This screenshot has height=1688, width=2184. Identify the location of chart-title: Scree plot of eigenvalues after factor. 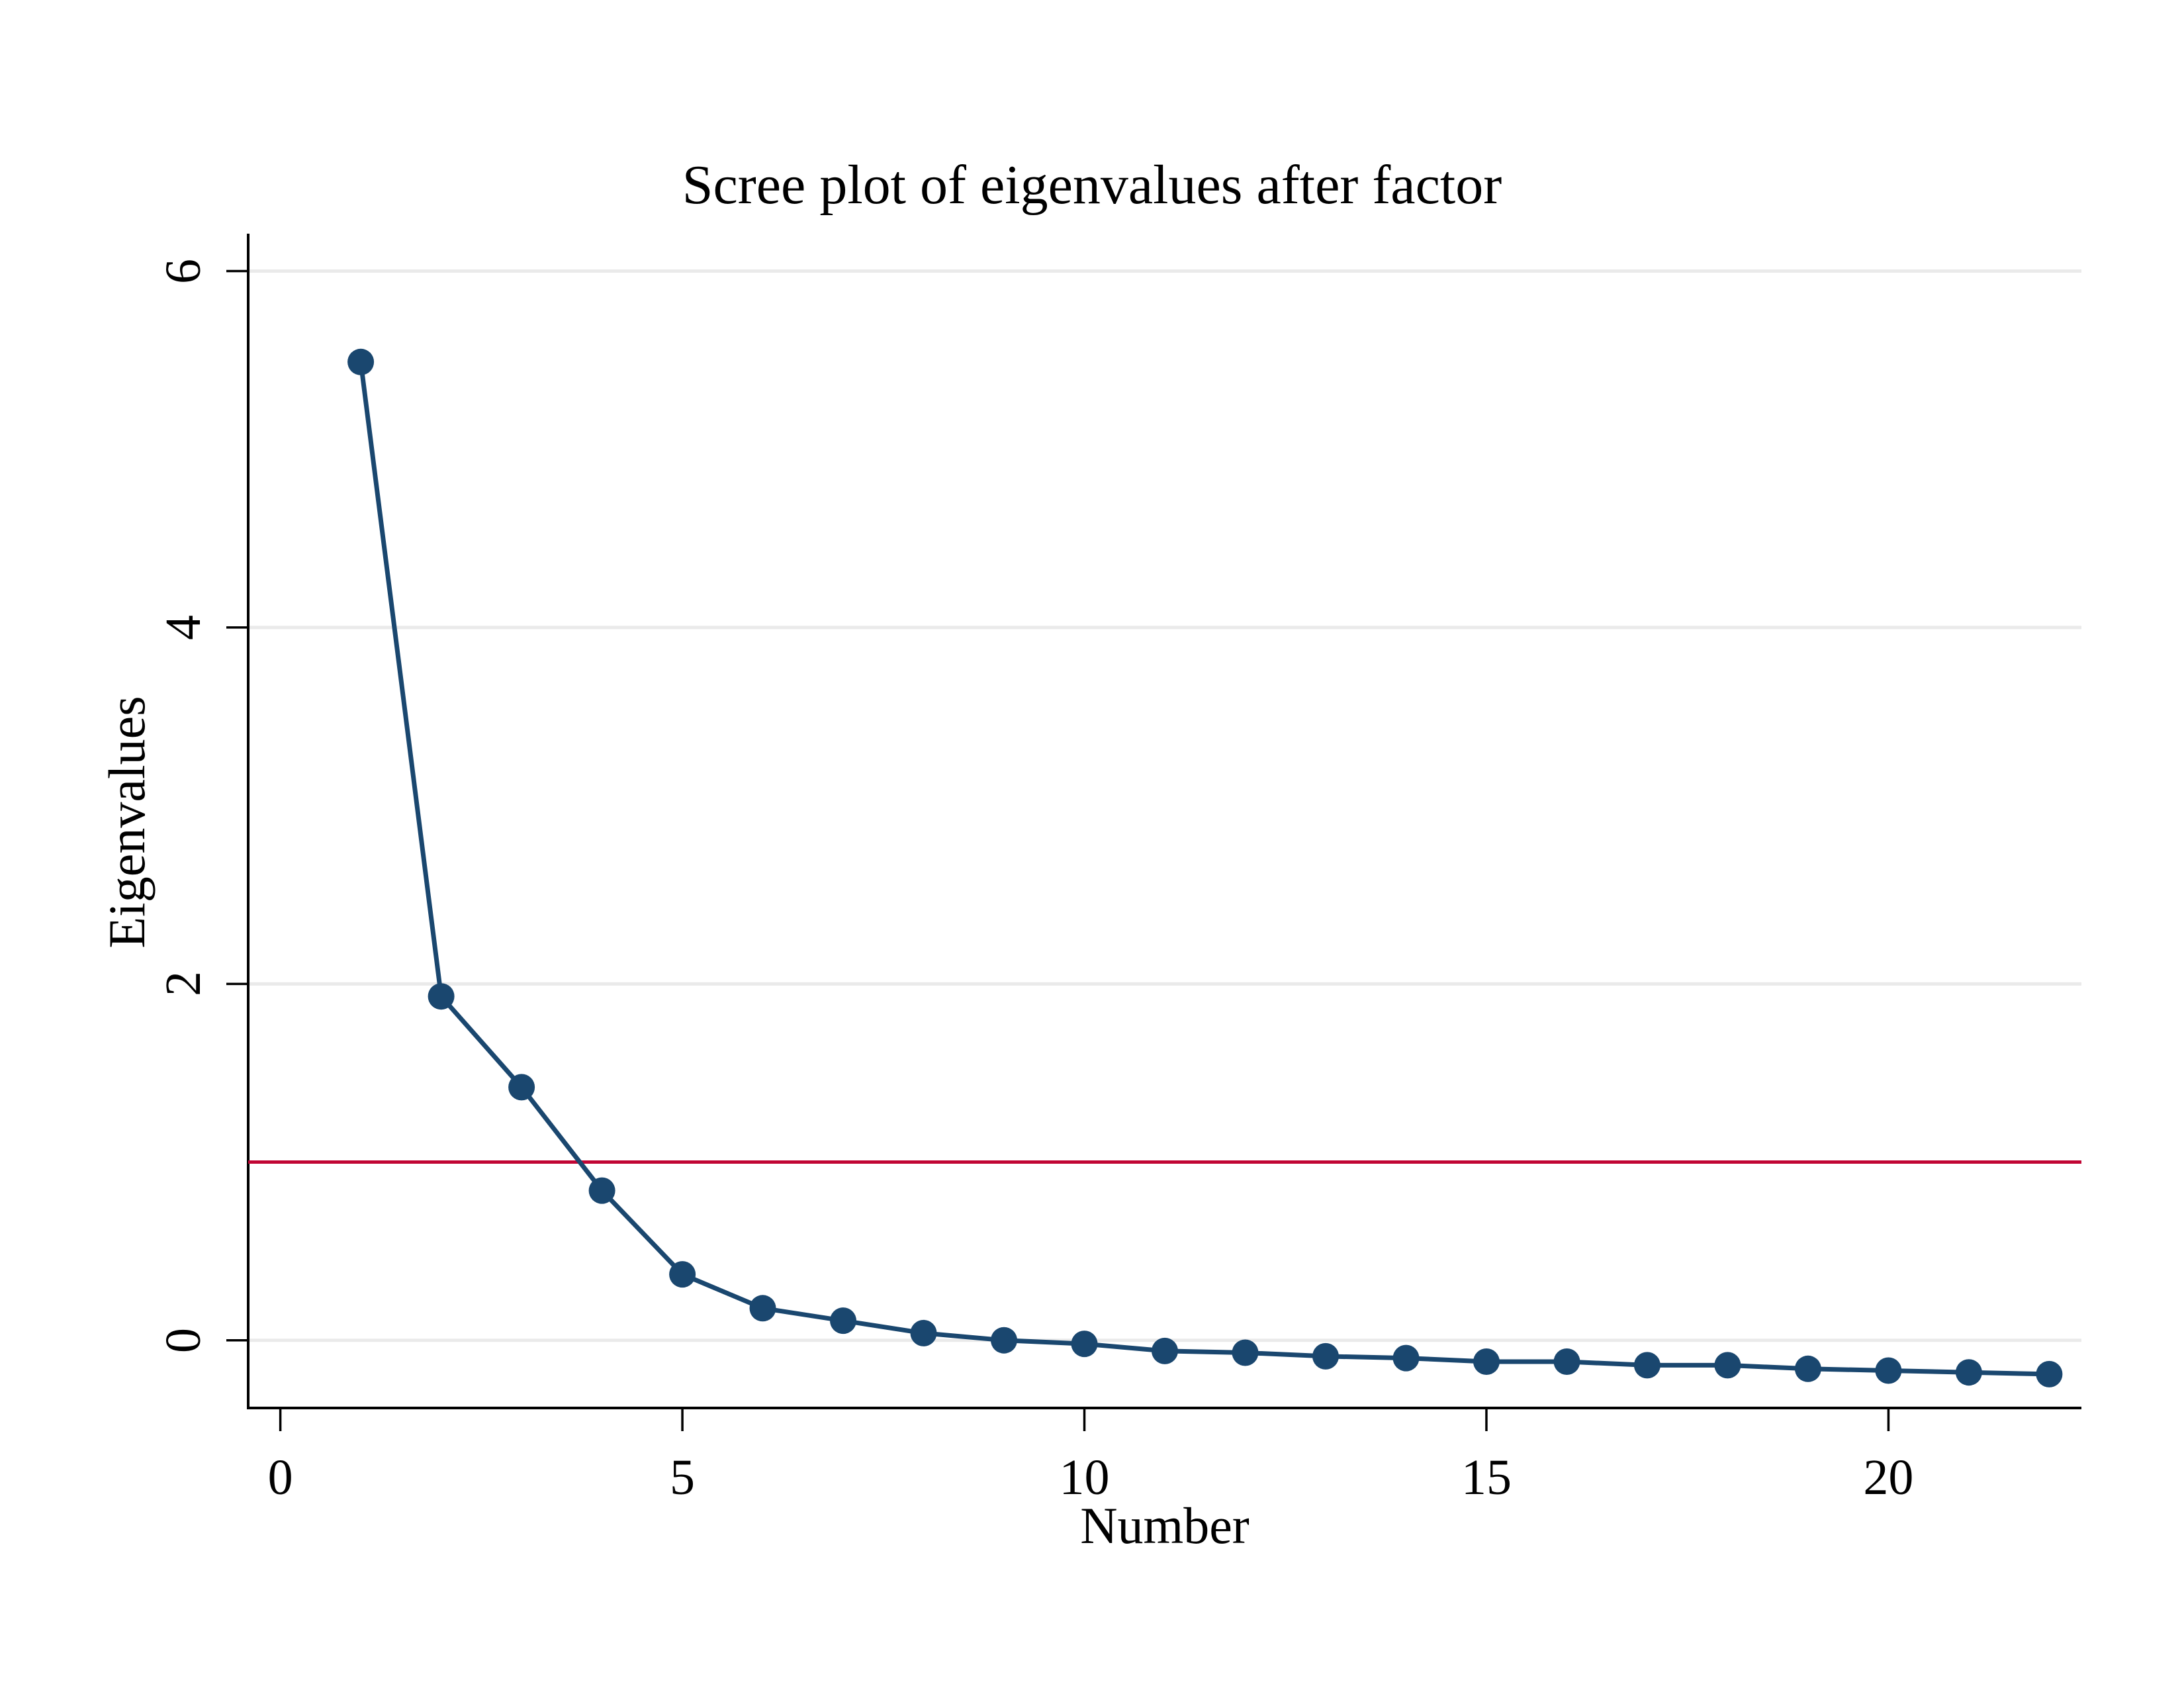
(1092, 185).